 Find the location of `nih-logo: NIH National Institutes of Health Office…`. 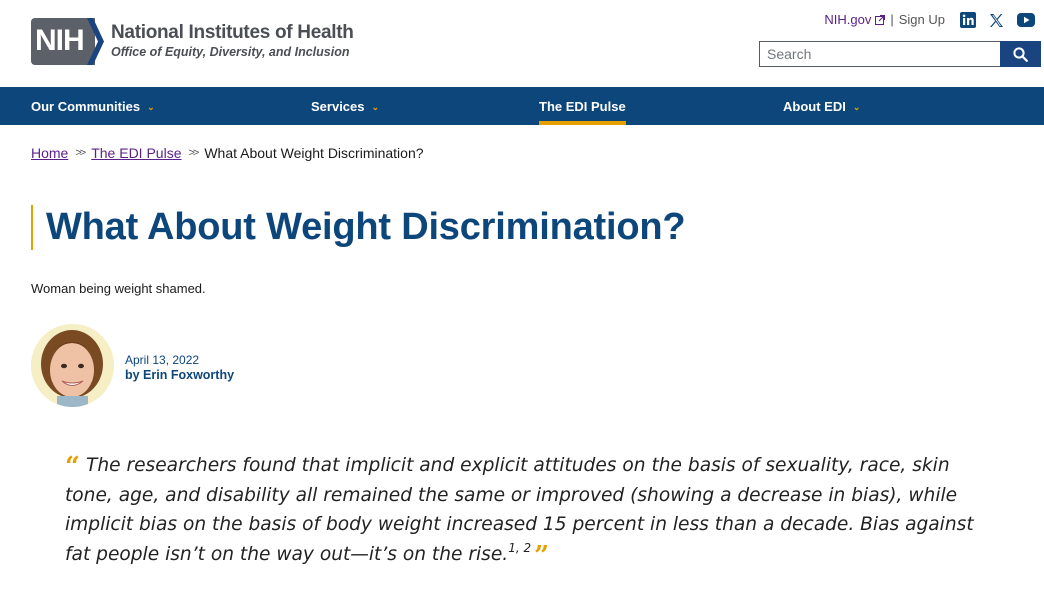

nih-logo: NIH National Institutes of Health Office… is located at coordinates (192, 41).